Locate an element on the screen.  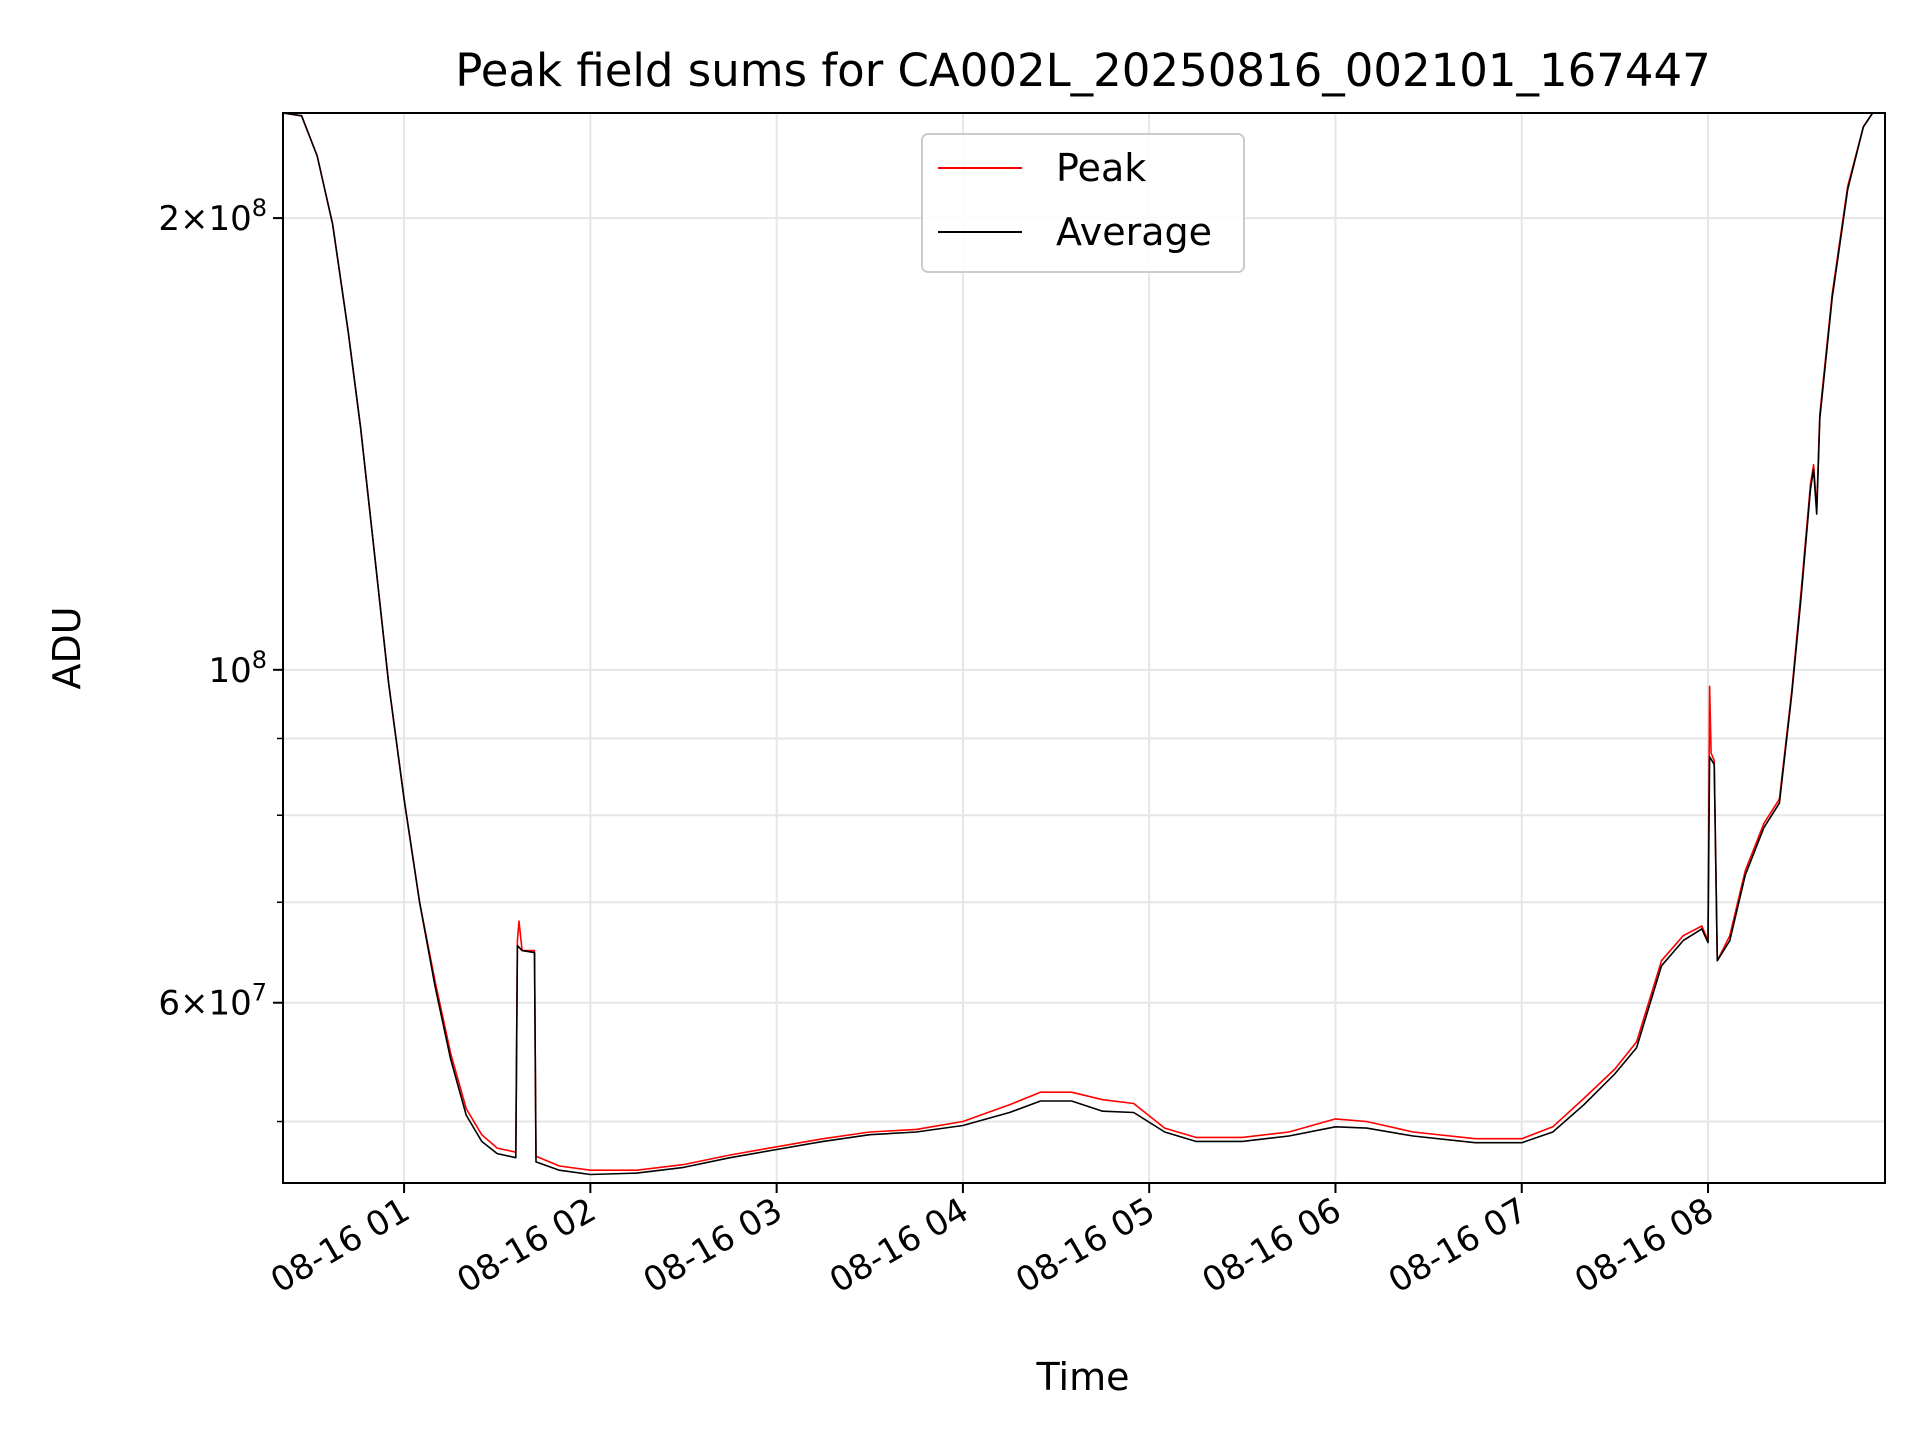
y-tick-base: 10 is located at coordinates (229, 671).